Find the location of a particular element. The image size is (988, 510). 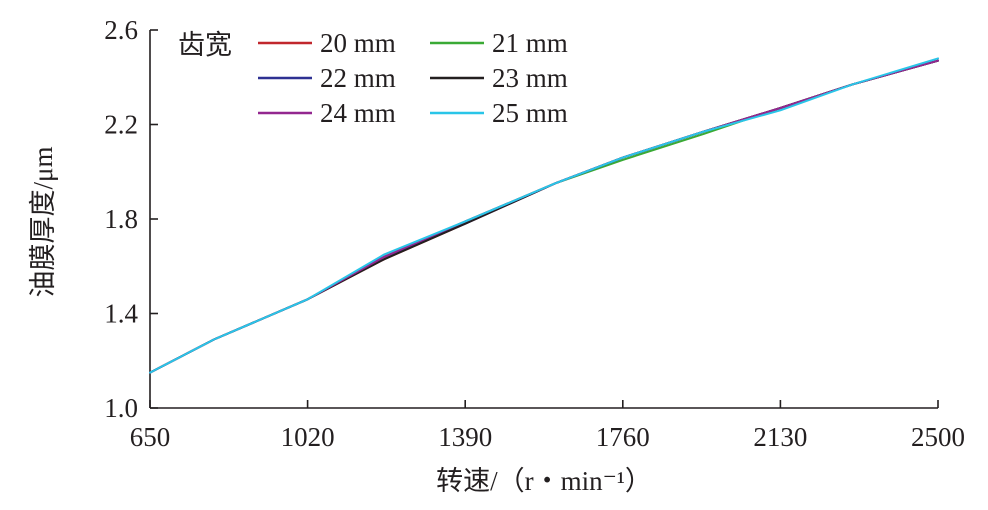

y-tick-label: 2.2 is located at coordinates (121, 125).